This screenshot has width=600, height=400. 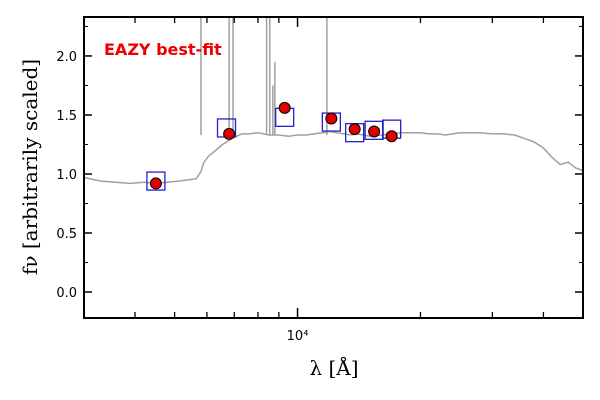 What do you see at coordinates (66, 293) in the screenshot?
I see `y-tick-label: 0.0` at bounding box center [66, 293].